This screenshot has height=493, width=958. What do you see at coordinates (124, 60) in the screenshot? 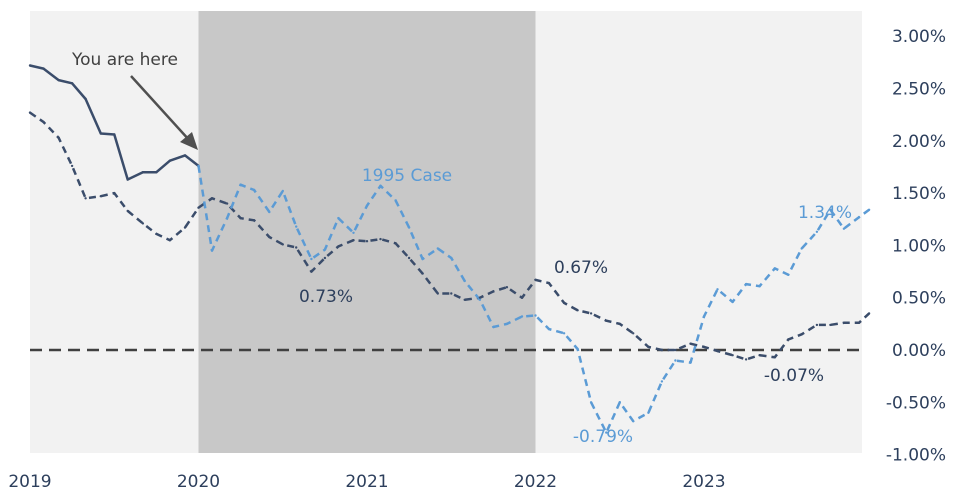
I see `you-are-here-label: You are here` at bounding box center [124, 60].